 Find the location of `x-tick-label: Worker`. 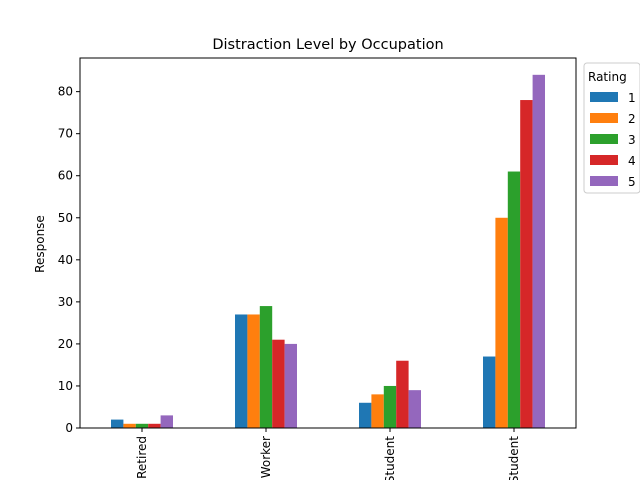

x-tick-label: Worker is located at coordinates (266, 457).